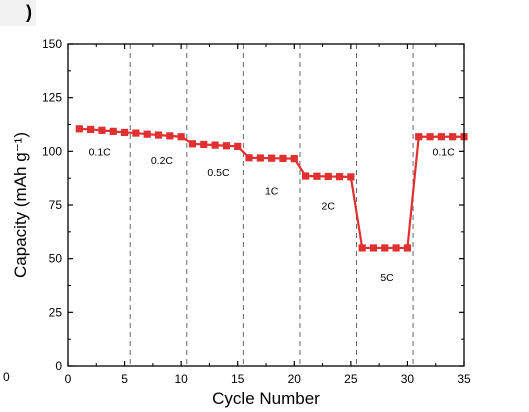 The image size is (529, 412). Describe the element at coordinates (6, 377) in the screenshot. I see `stray-edge-label: 0` at that location.